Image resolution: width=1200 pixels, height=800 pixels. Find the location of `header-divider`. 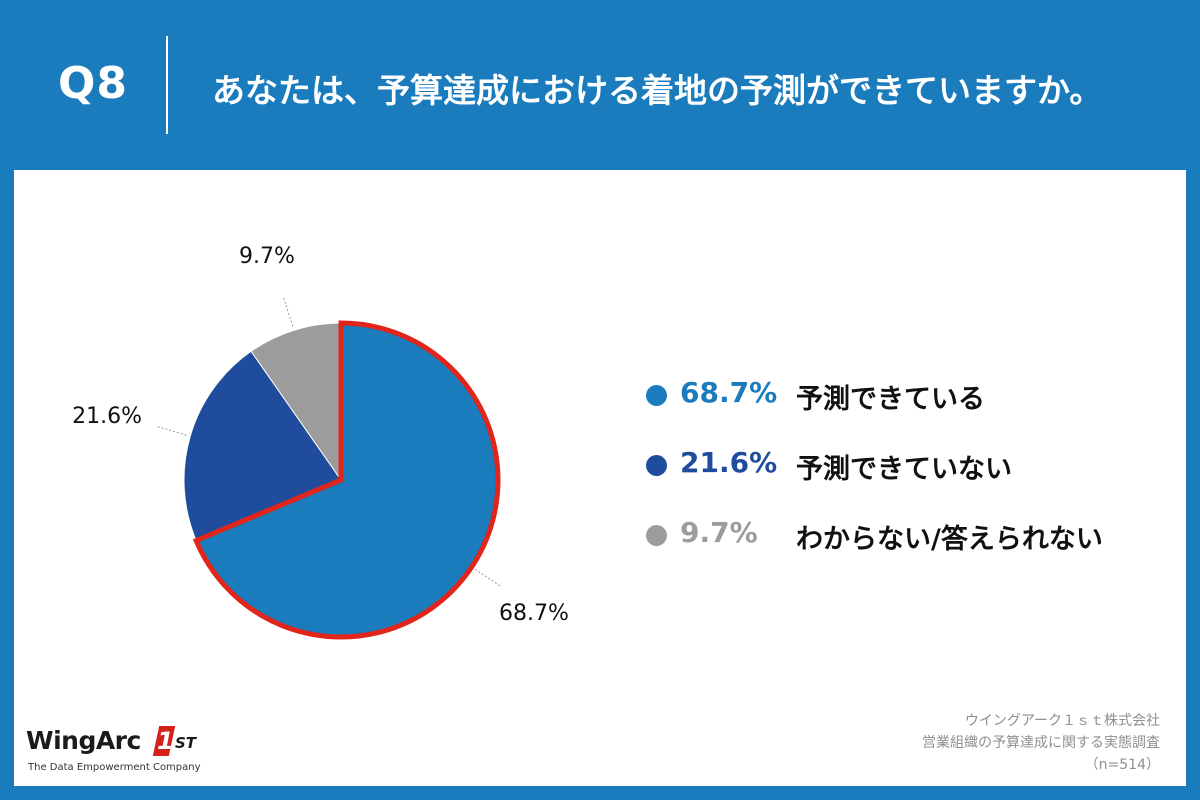

header-divider is located at coordinates (167, 85).